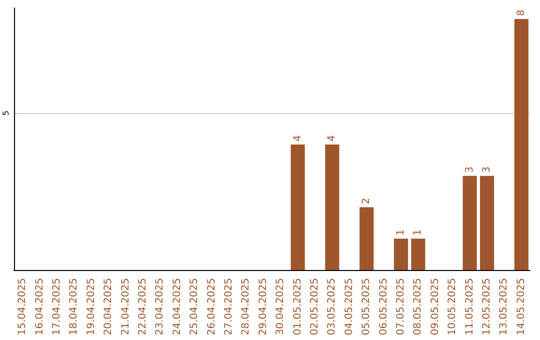 This screenshot has width=540, height=340. Describe the element at coordinates (280, 307) in the screenshot. I see `x-tick-label: 30.04.2025` at that location.